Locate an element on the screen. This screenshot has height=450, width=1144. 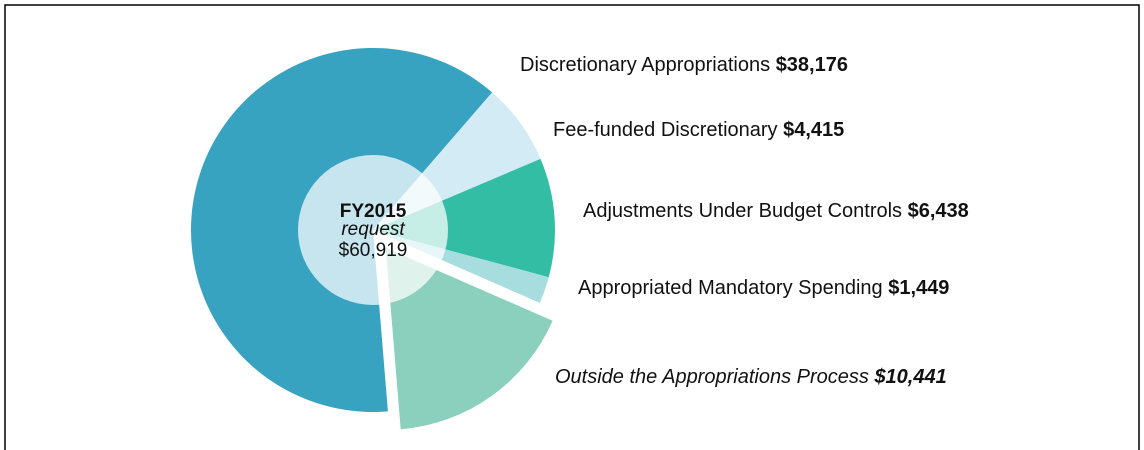
slice-label: Adjustments Under Budget Controls $6,438 is located at coordinates (776, 211).